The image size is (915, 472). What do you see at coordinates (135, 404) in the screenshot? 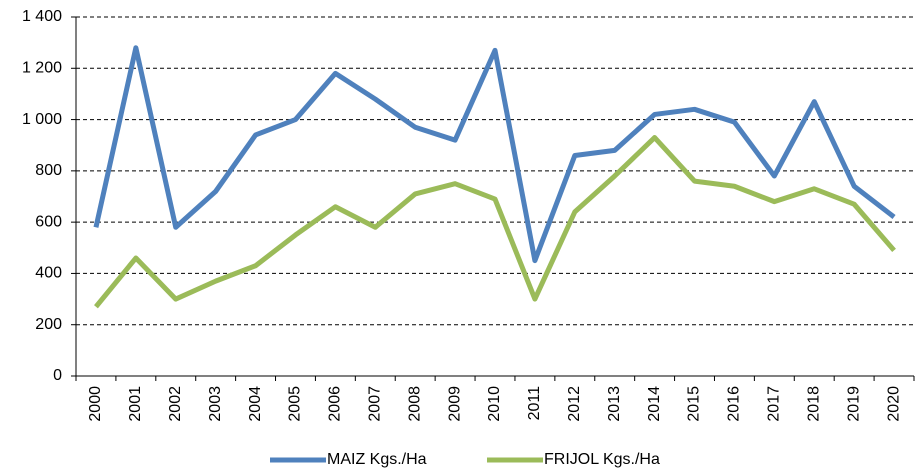
I see `x-tick-label: 2001` at bounding box center [135, 404].